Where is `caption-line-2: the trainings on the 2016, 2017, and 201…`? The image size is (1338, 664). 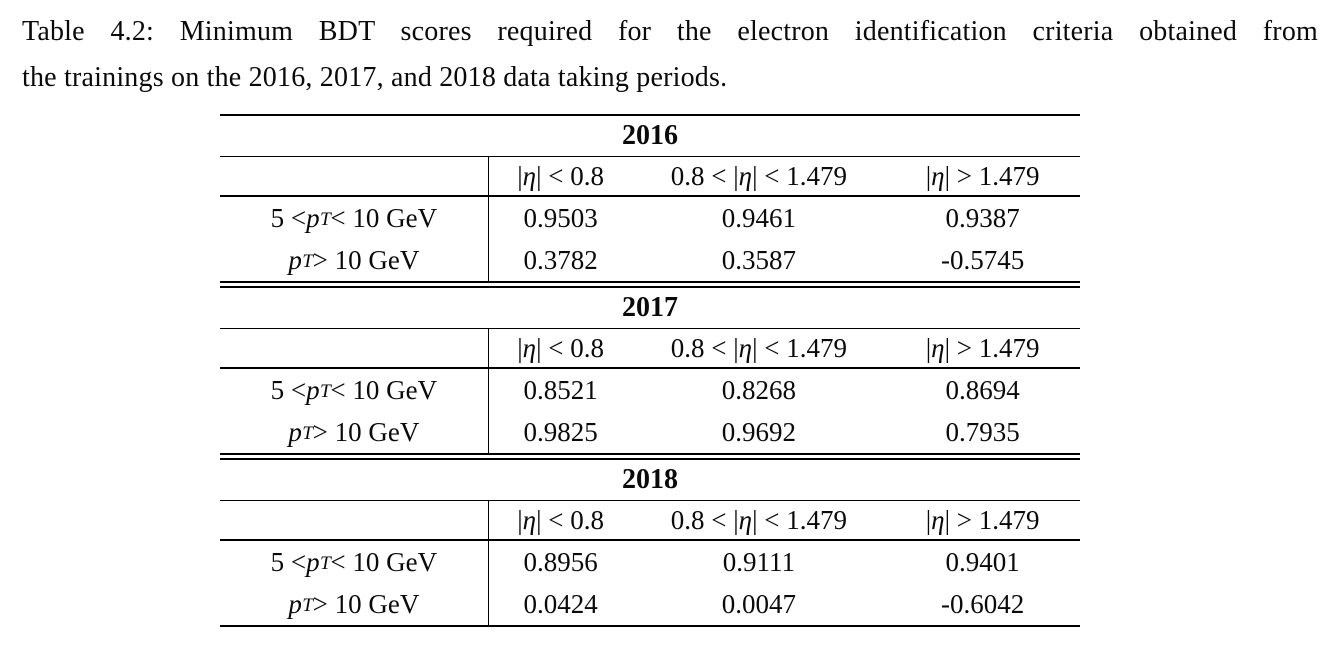
caption-line-2: the trainings on the 2016, 2017, and 201… is located at coordinates (375, 77).